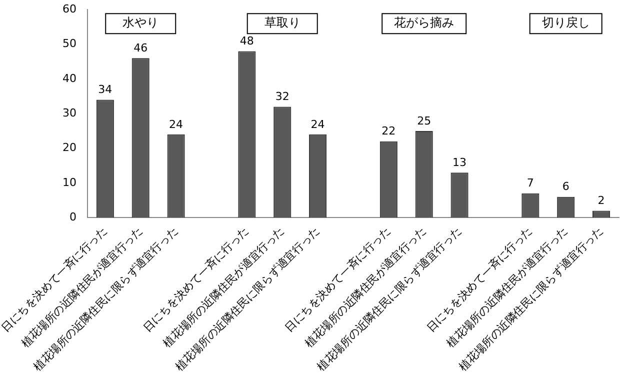  Describe the element at coordinates (69, 147) in the screenshot. I see `y-tick-label: 20` at that location.